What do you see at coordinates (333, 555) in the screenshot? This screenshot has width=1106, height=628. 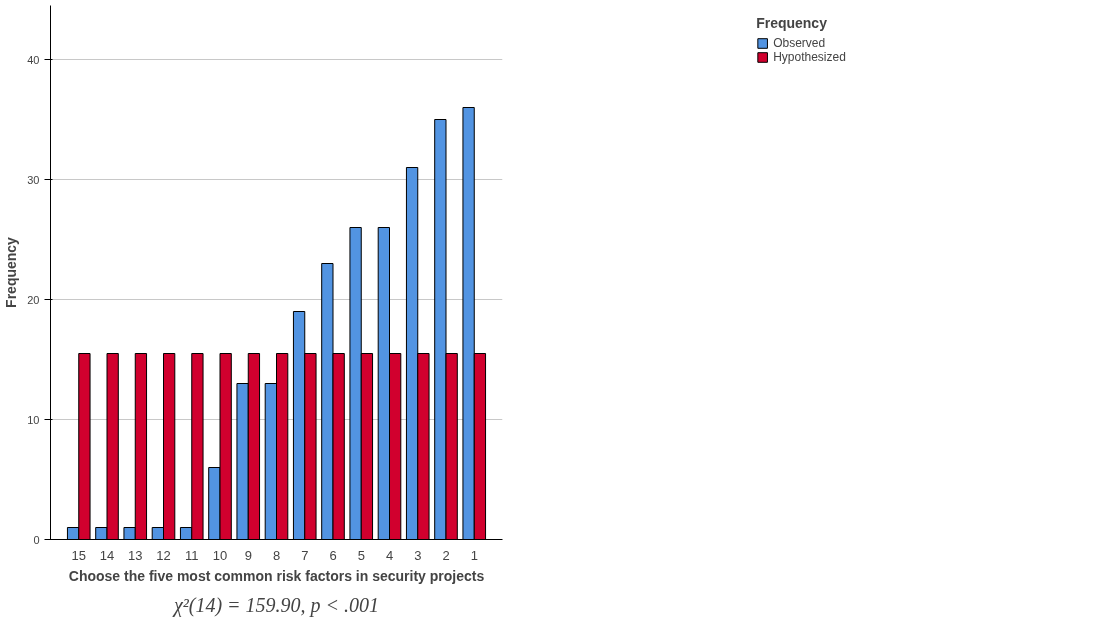 I see `x-tick-label: 6` at bounding box center [333, 555].